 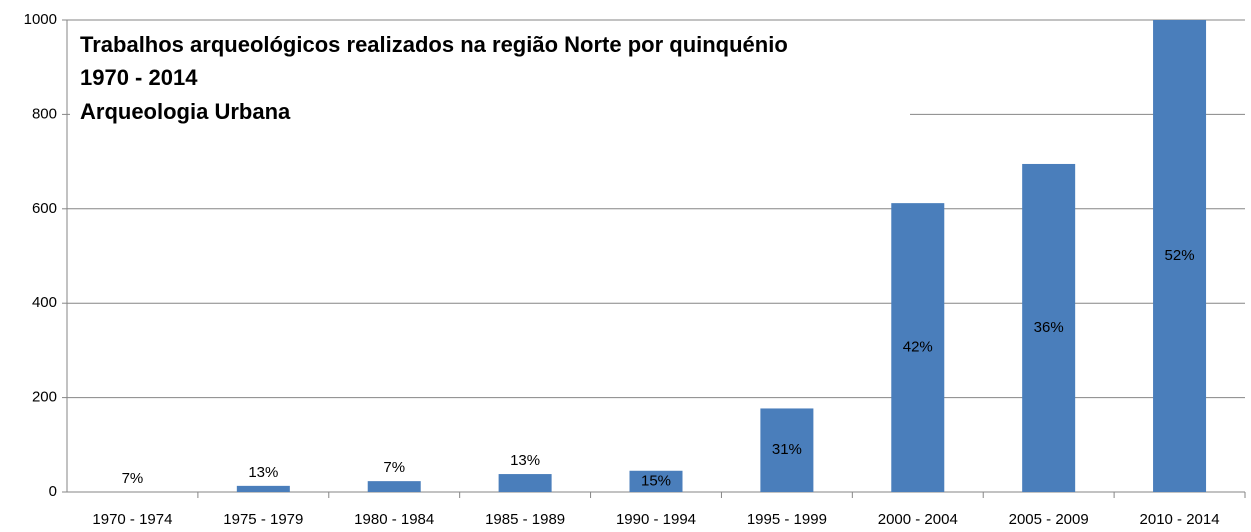 What do you see at coordinates (40, 19) in the screenshot?
I see `y-tick-label: 1000` at bounding box center [40, 19].